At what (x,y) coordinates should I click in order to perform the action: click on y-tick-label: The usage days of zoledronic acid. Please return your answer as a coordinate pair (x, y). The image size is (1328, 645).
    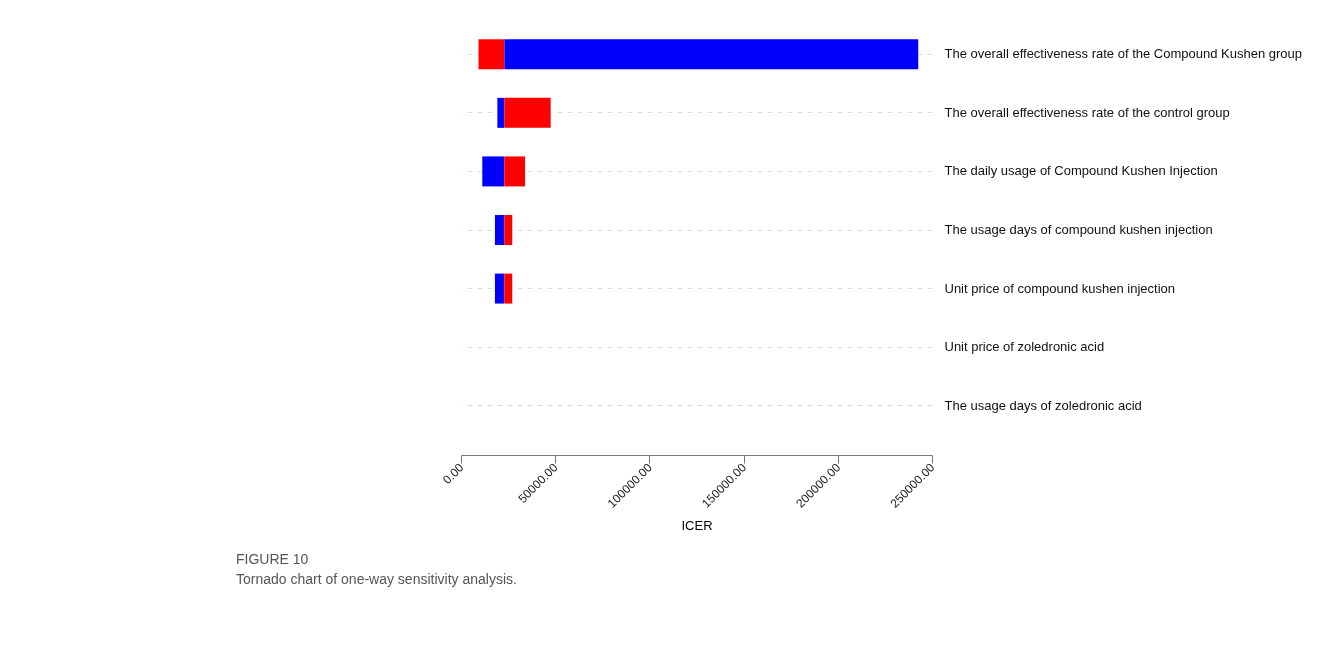
    Looking at the image, I should click on (1043, 405).